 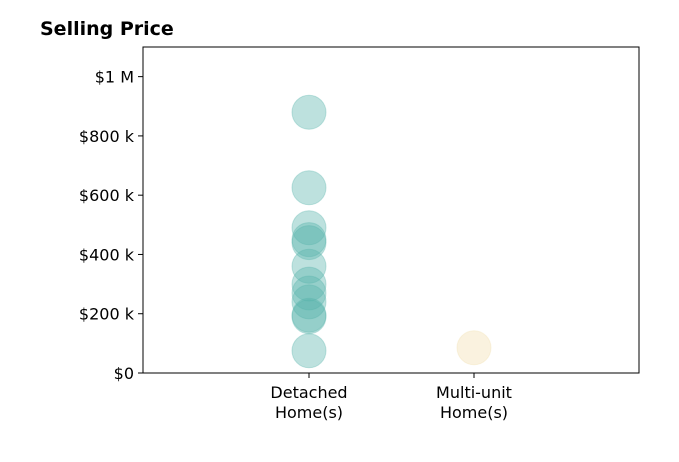 What do you see at coordinates (107, 29) in the screenshot?
I see `chart-title: Selling Price` at bounding box center [107, 29].